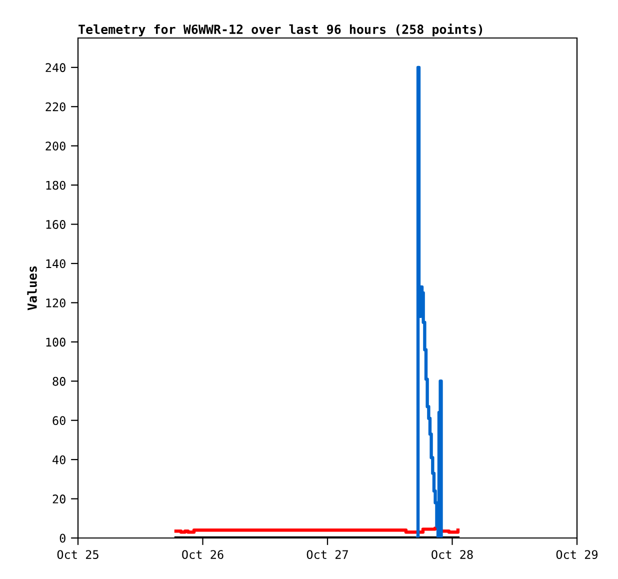 This screenshot has width=618, height=579. Describe the element at coordinates (280, 30) in the screenshot. I see `chart-title: Telemetry for W6WWR-12 over last 96 hours (258 points)` at that location.